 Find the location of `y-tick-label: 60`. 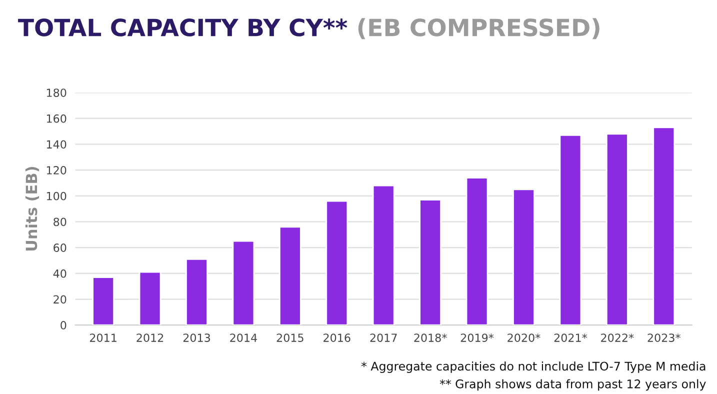

y-tick-label: 60 is located at coordinates (60, 248).